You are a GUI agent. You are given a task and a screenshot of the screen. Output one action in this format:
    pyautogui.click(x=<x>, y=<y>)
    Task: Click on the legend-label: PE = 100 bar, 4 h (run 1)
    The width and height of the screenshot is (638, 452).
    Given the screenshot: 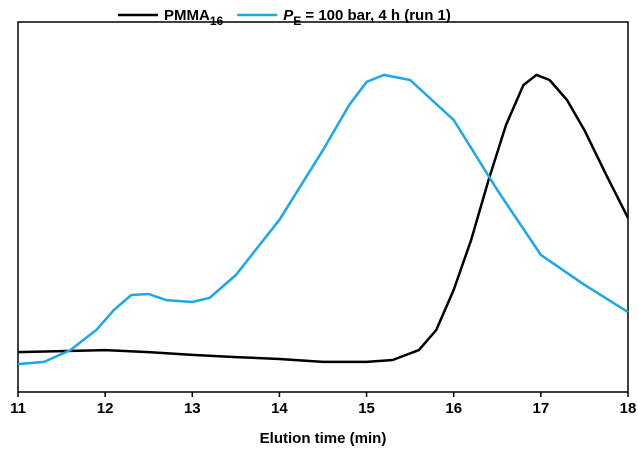 What is the action you would take?
    pyautogui.click(x=367, y=17)
    